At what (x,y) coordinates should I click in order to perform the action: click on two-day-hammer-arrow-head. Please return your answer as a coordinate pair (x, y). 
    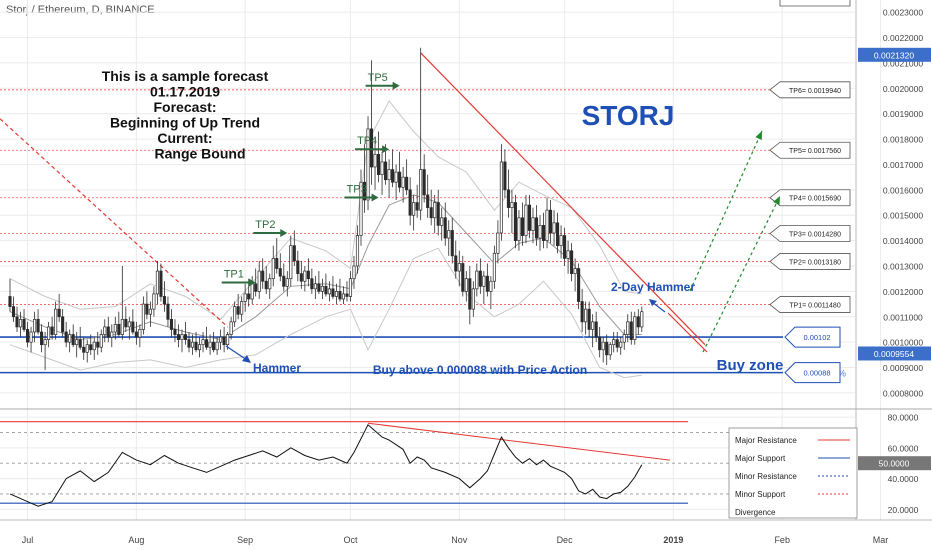
    Looking at the image, I should click on (653, 302).